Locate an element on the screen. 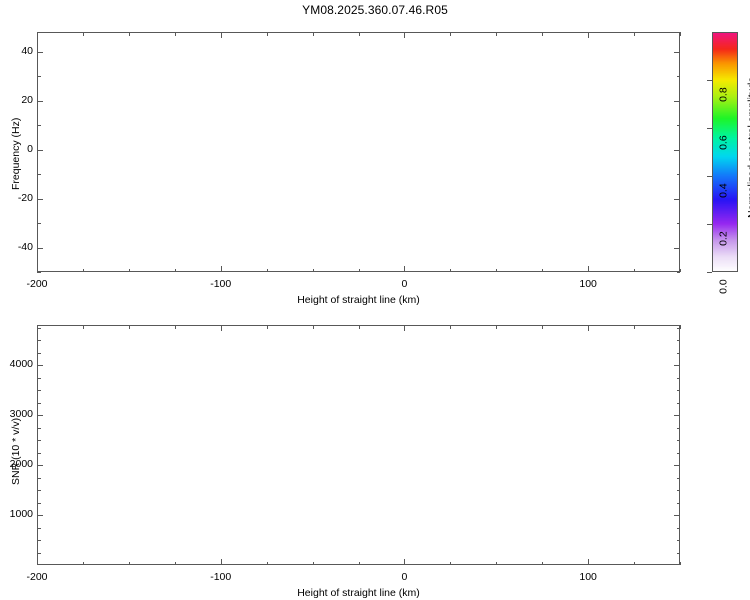 This screenshot has height=600, width=750. axis-tick-label: -20 is located at coordinates (25, 197).